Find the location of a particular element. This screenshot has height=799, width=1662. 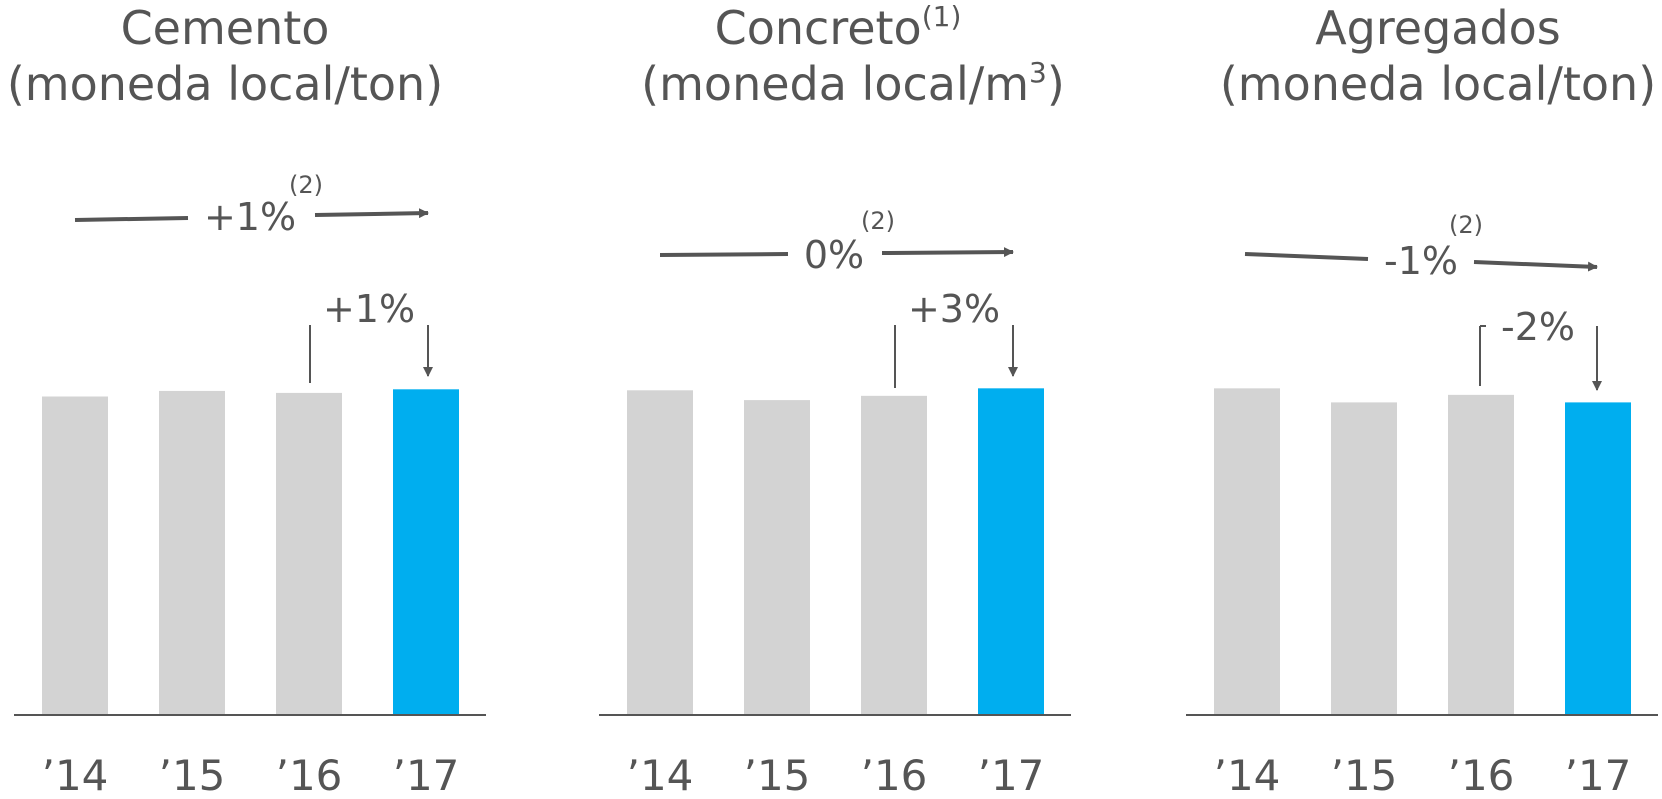

panel-subtitle: (moneda local/m3) is located at coordinates (853, 83).